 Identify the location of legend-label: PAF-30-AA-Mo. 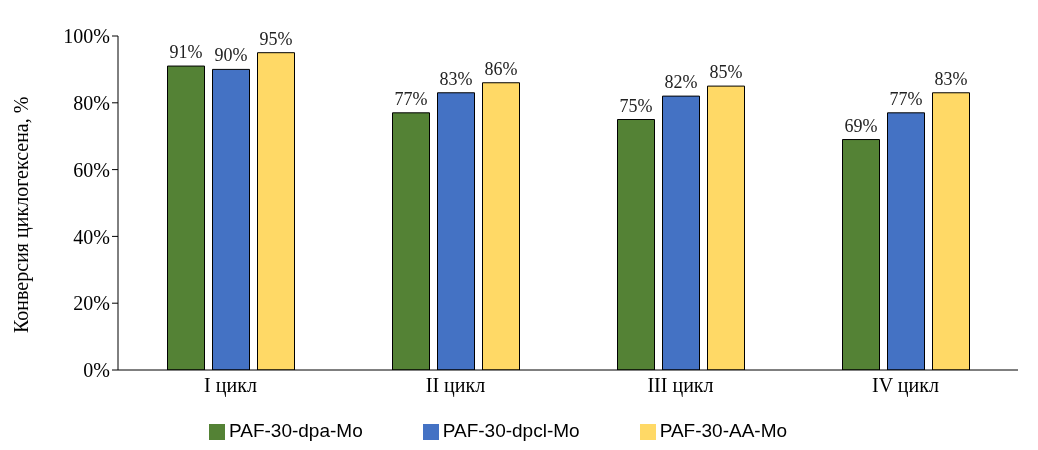
(723, 430).